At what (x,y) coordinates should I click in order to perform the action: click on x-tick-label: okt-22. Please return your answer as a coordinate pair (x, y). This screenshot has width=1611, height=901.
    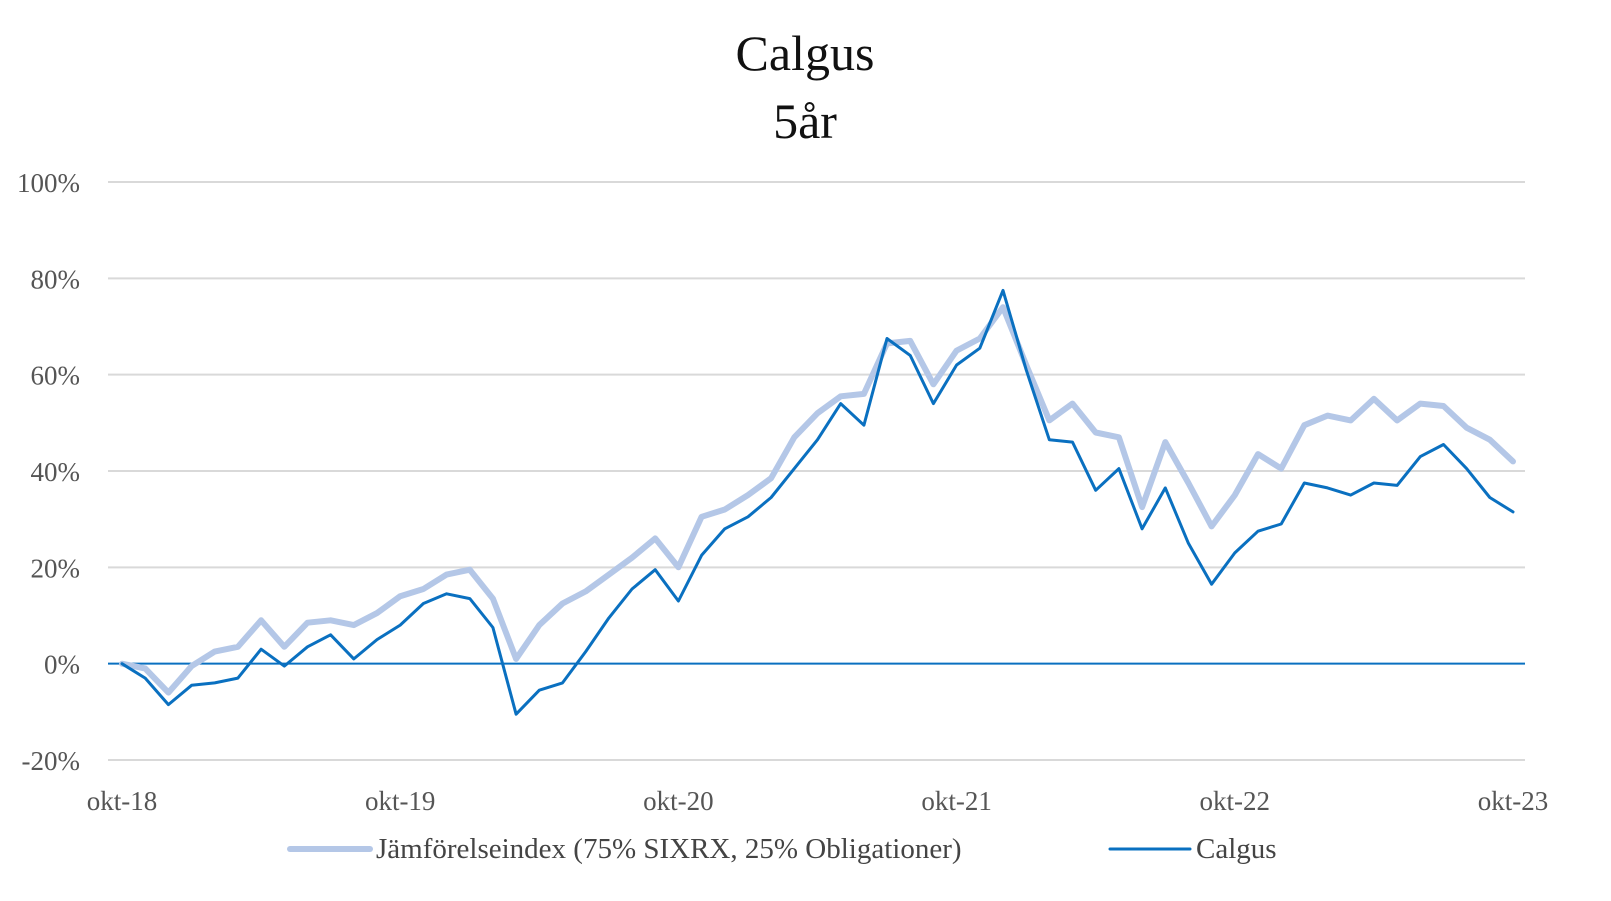
    Looking at the image, I should click on (1235, 801).